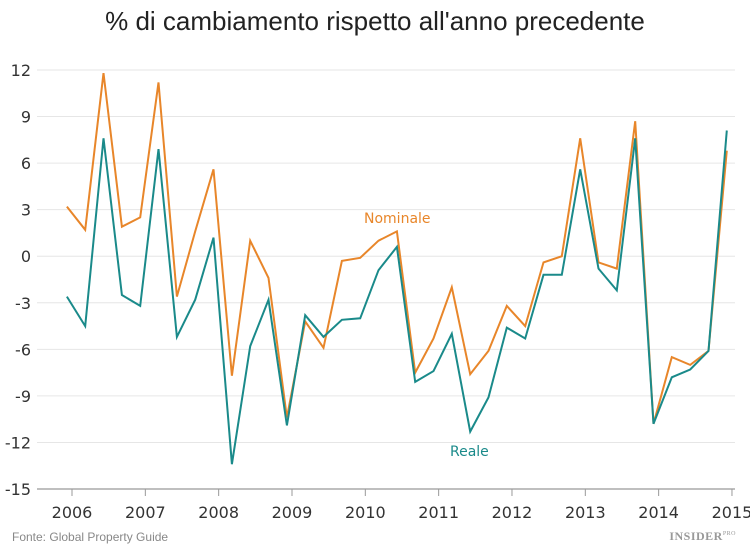 This screenshot has width=750, height=555. I want to click on x-tick-label: 2006, so click(72, 512).